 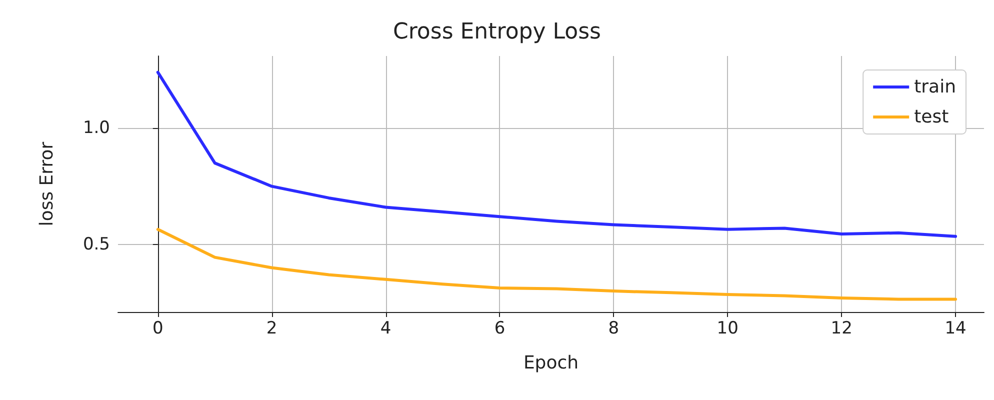 I want to click on x-tick-label: 12, so click(x=841, y=328).